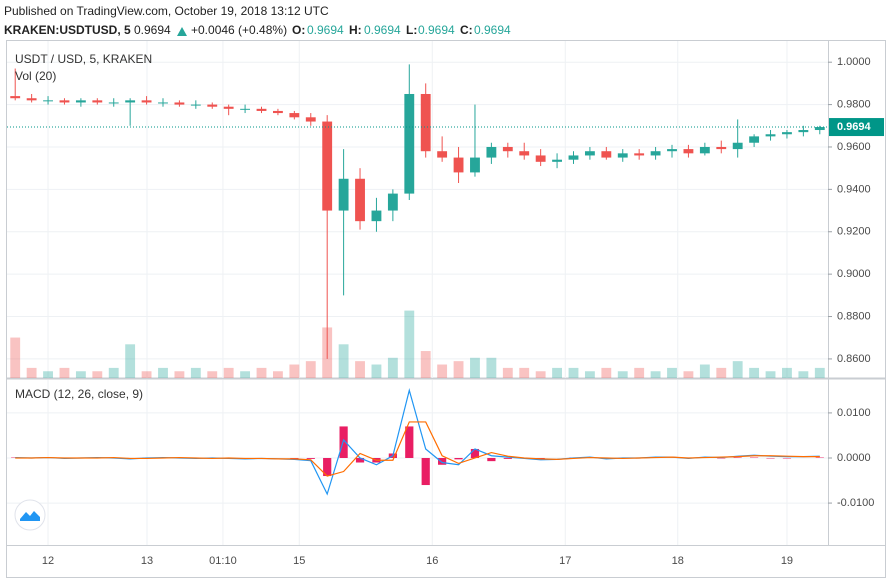 This screenshot has width=886, height=583. Describe the element at coordinates (355, 30) in the screenshot. I see `high-label: H:` at that location.